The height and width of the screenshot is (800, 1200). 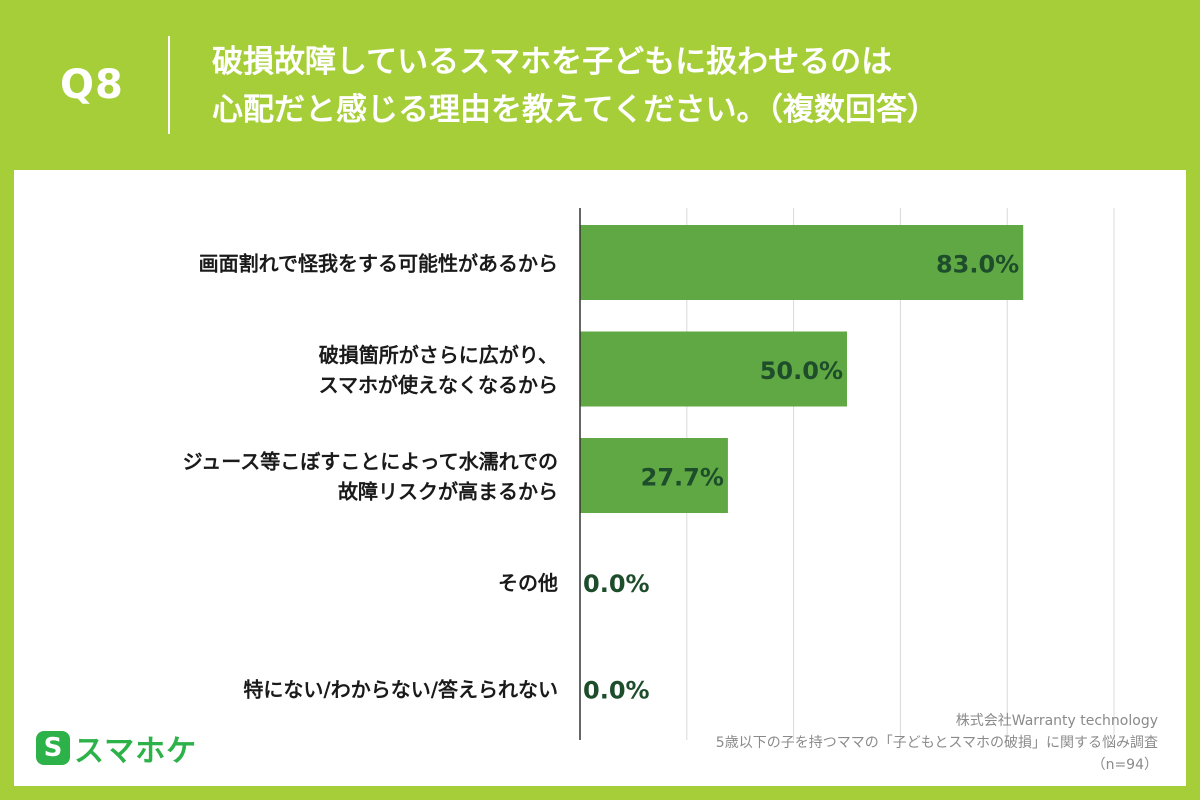 What do you see at coordinates (378, 264) in the screenshot?
I see `category-label: 画面割れで怪我をする可能性があるから` at bounding box center [378, 264].